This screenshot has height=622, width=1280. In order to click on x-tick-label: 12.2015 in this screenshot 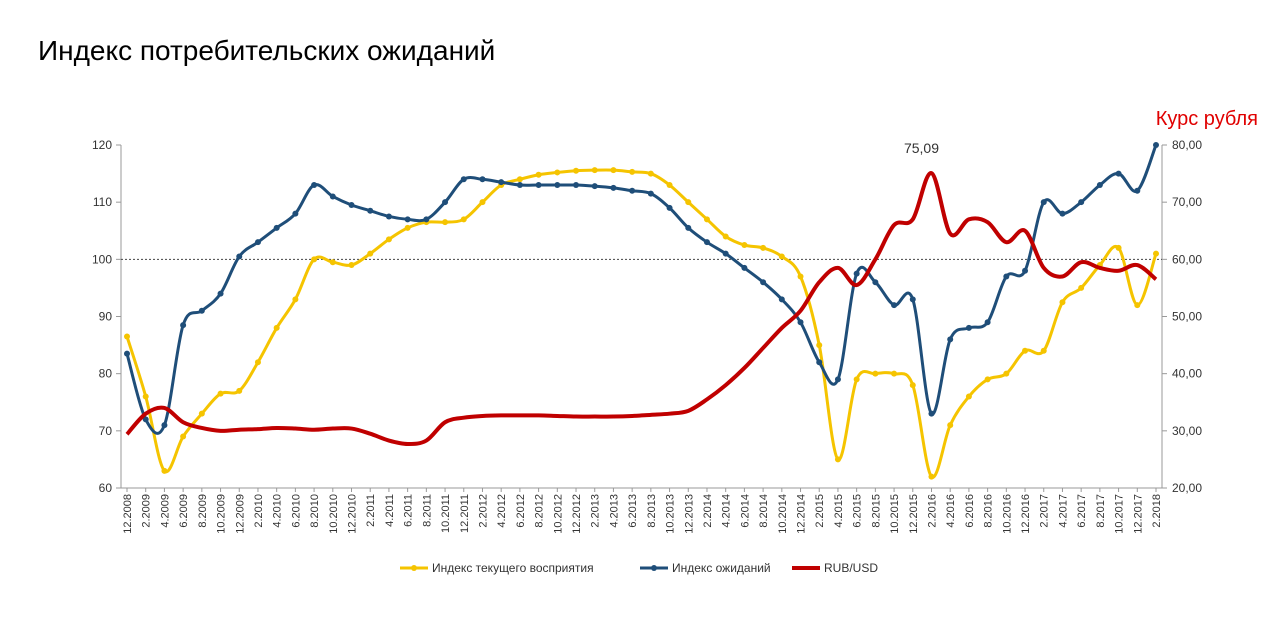, I will do `click(914, 514)`.